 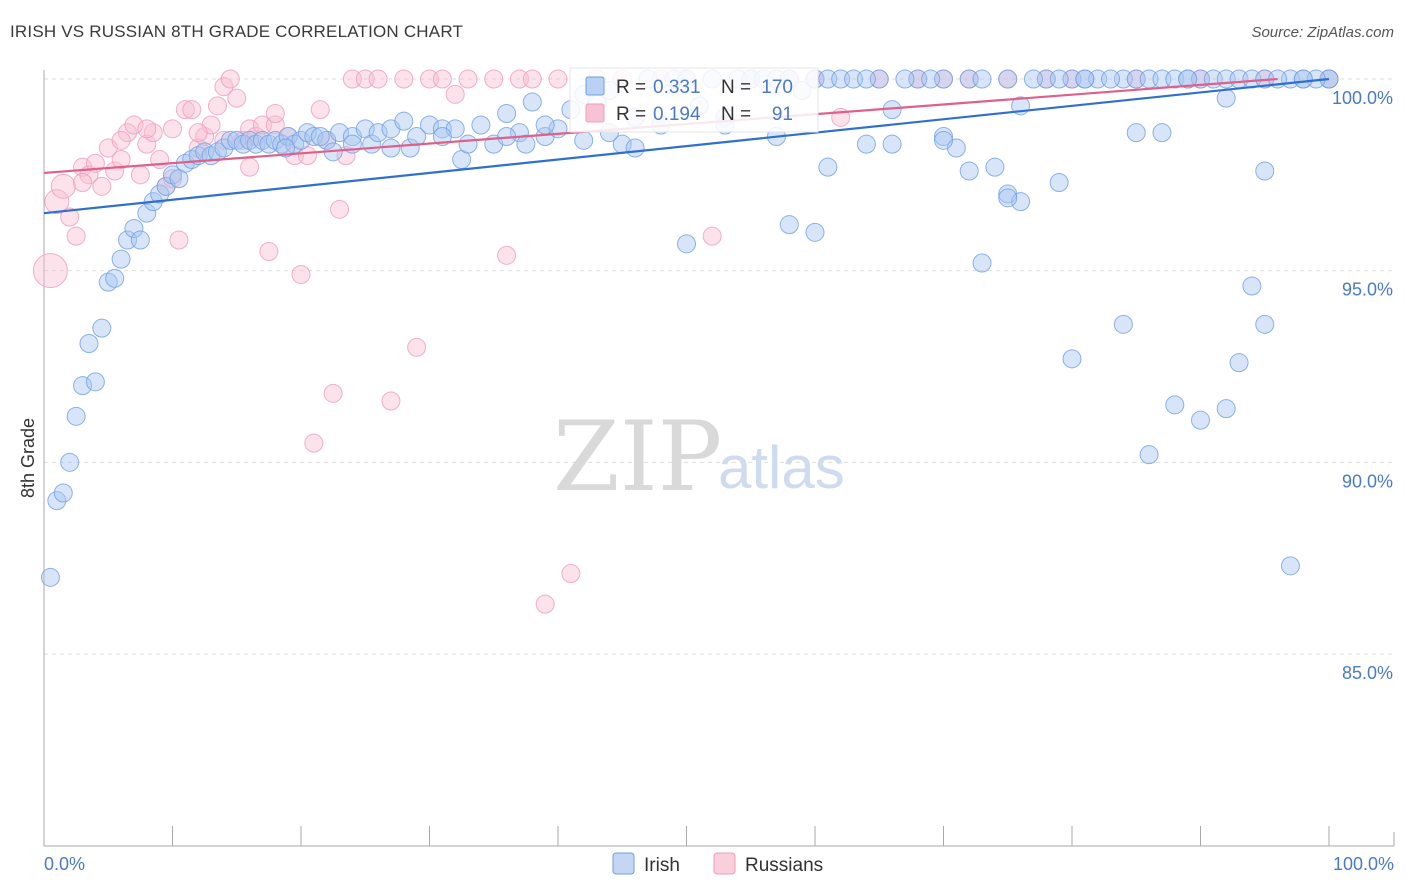 What do you see at coordinates (781, 467) in the screenshot?
I see `watermark-atlas: atlas` at bounding box center [781, 467].